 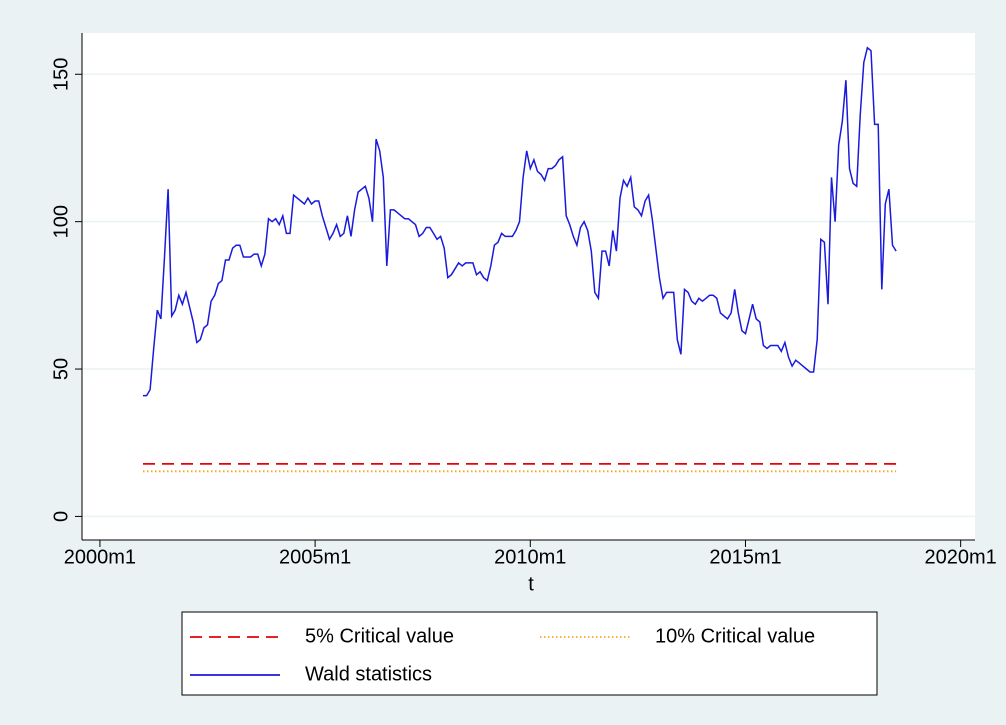 I want to click on legend-label: 10% Critical value, so click(x=735, y=636).